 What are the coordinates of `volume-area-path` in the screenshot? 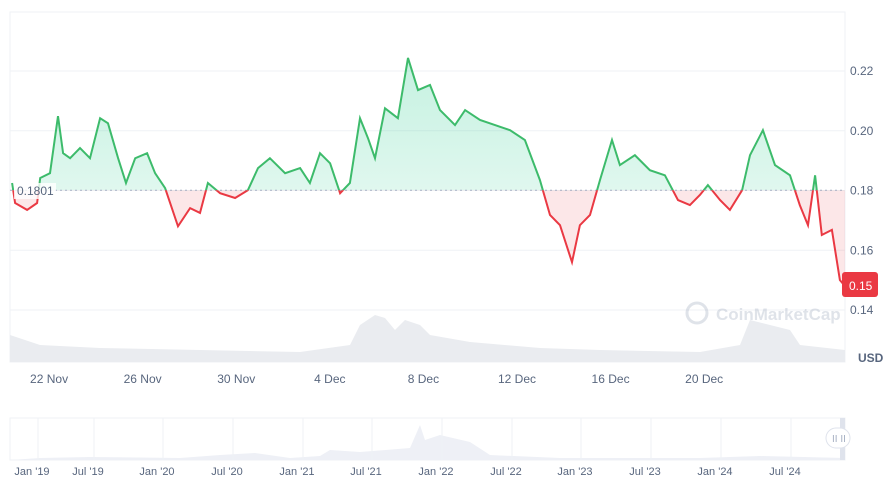 It's located at (427, 338).